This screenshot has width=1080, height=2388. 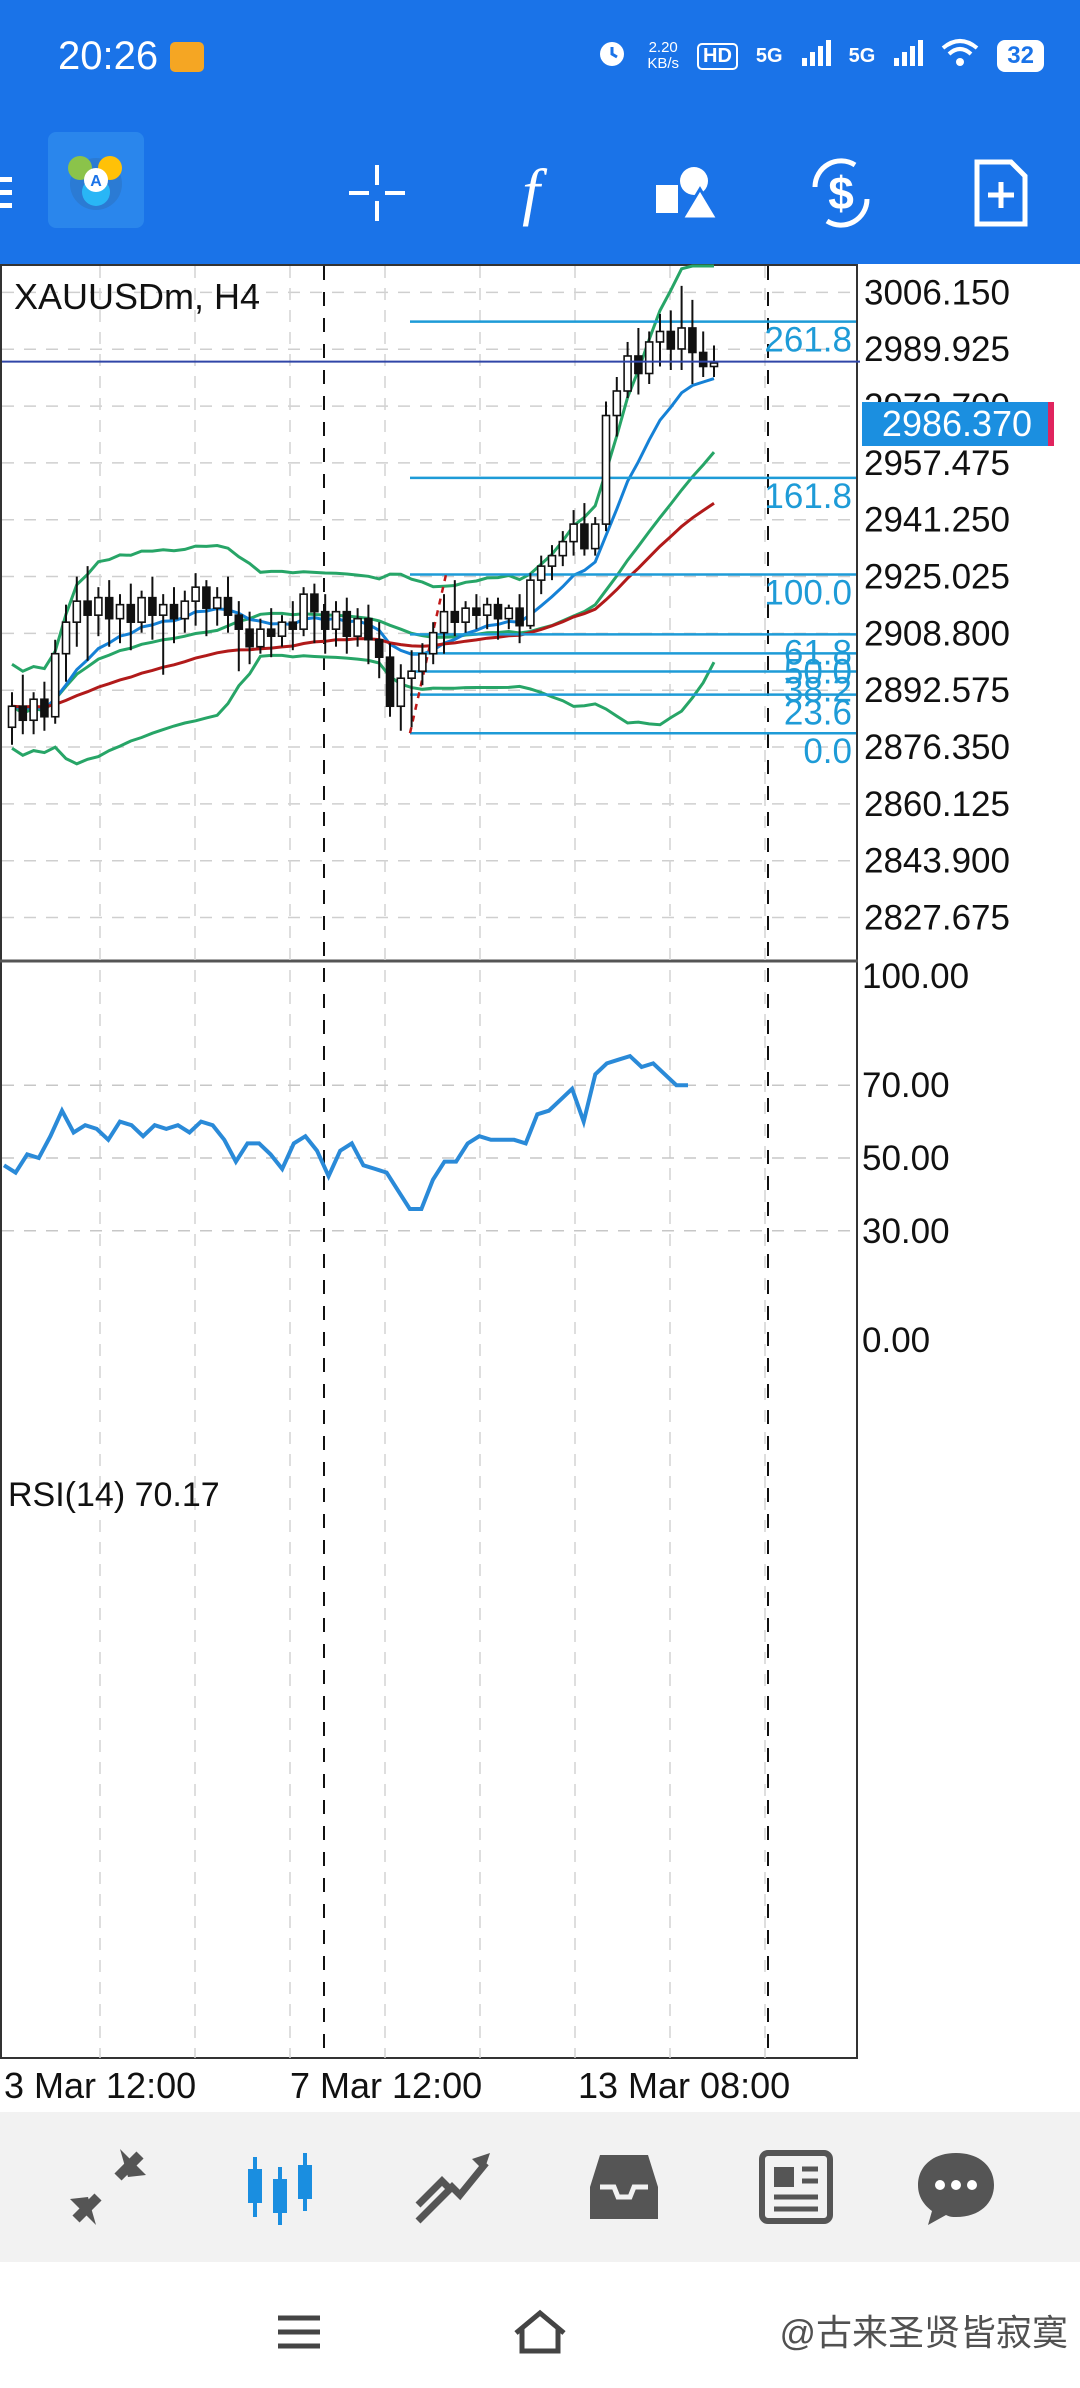 What do you see at coordinates (937, 633) in the screenshot?
I see `price-tick-label: 2908.800` at bounding box center [937, 633].